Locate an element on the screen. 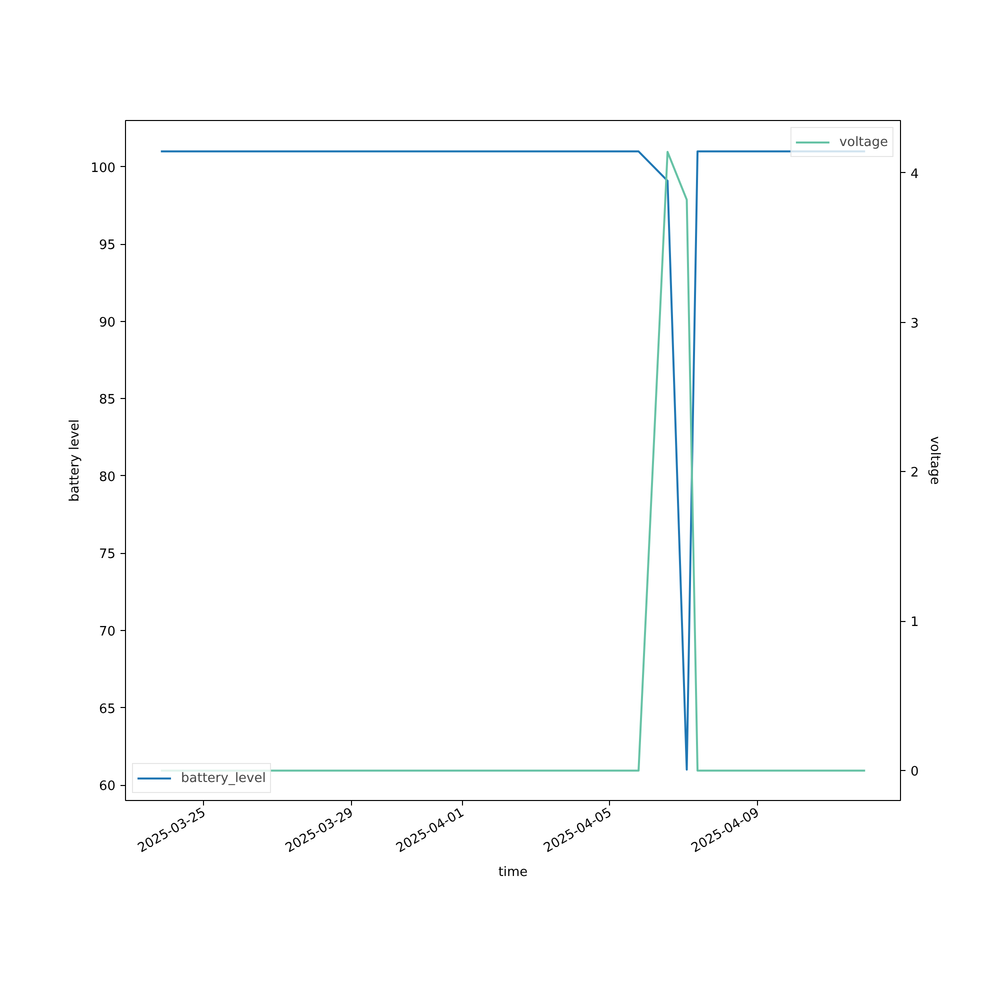 Image resolution: width=1000 pixels, height=1000 pixels. y-tick-label: 70 is located at coordinates (107, 632).